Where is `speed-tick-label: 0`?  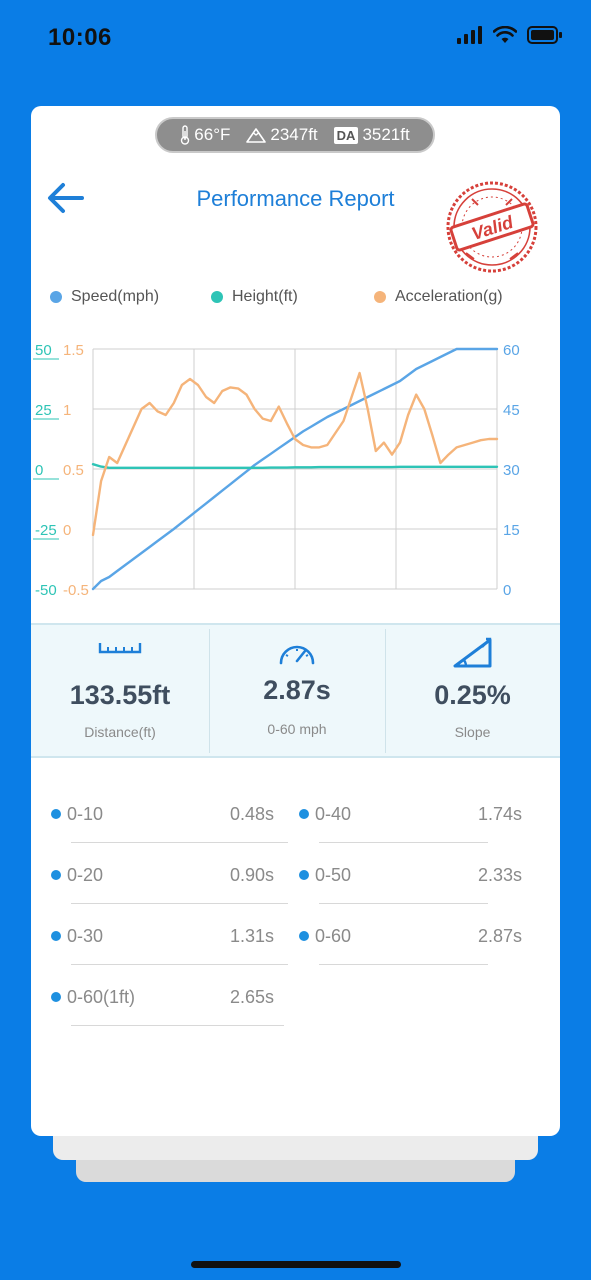 speed-tick-label: 0 is located at coordinates (507, 589).